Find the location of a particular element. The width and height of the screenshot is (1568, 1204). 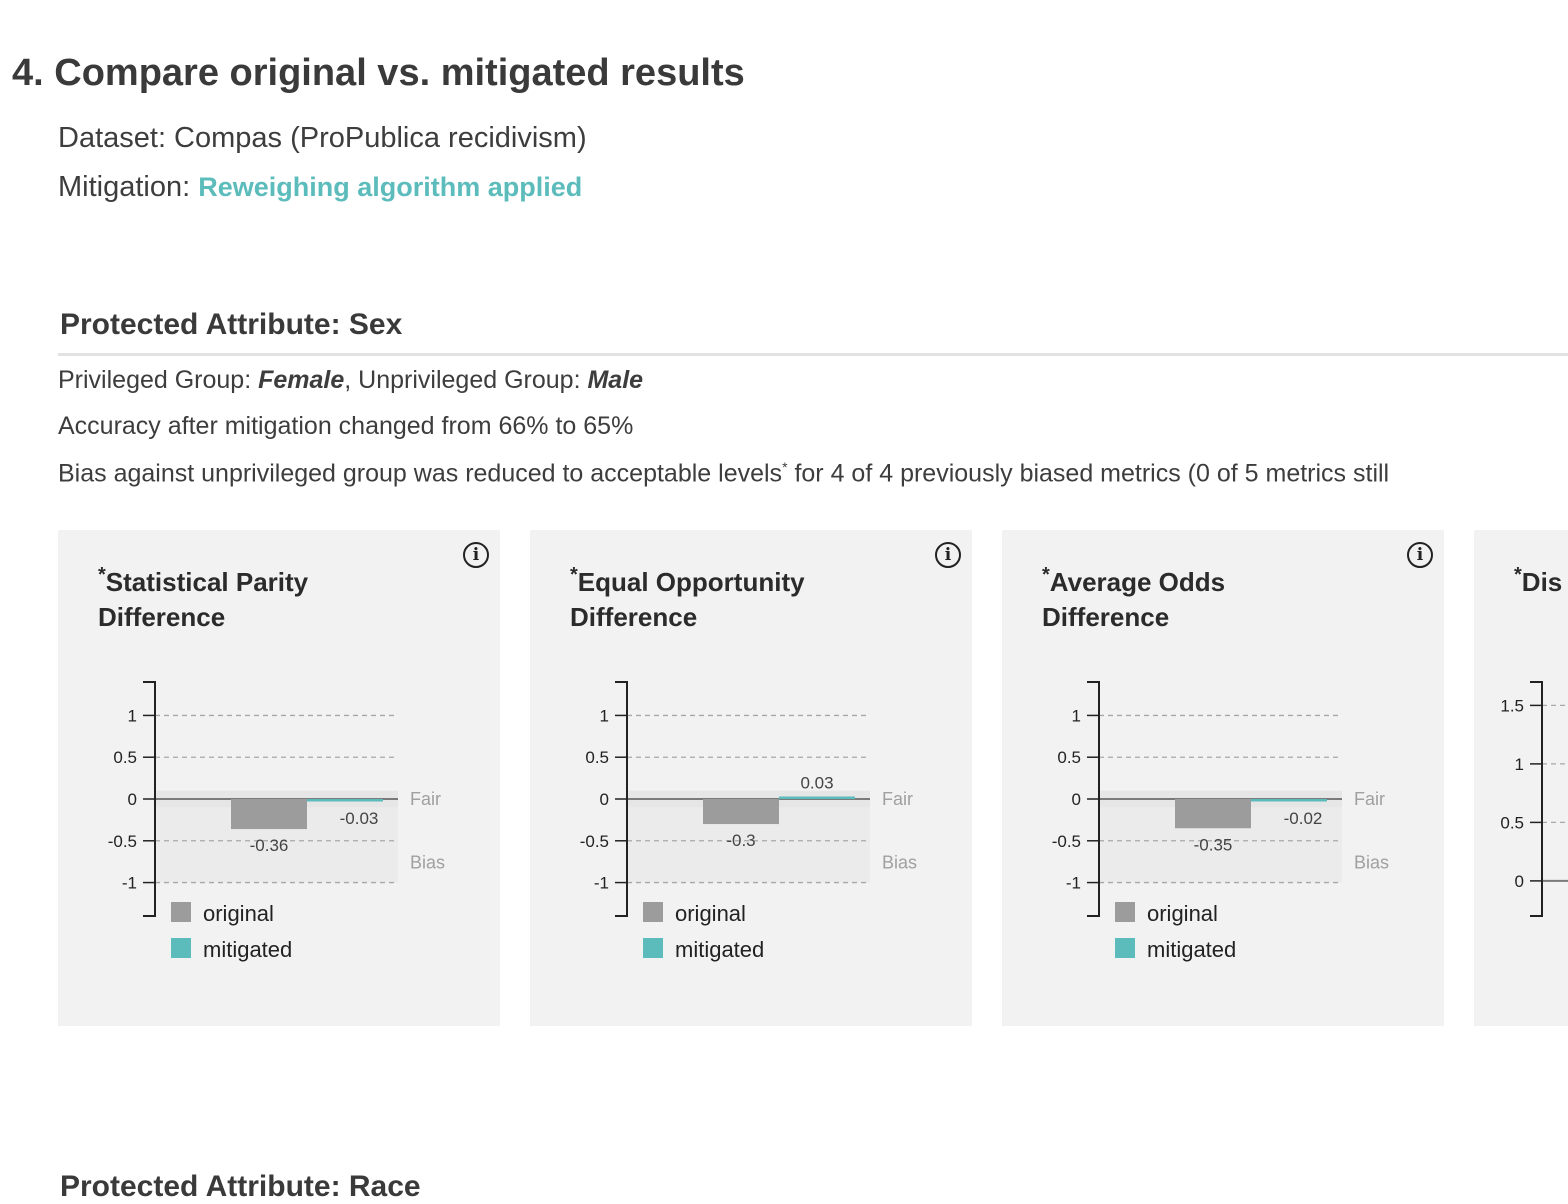

data-label: -0.36 is located at coordinates (269, 845).